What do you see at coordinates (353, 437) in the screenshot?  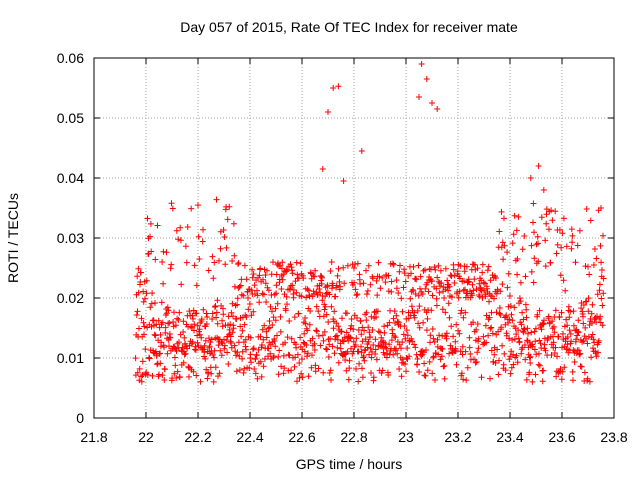 I see `x-tick-label: 22.8` at bounding box center [353, 437].